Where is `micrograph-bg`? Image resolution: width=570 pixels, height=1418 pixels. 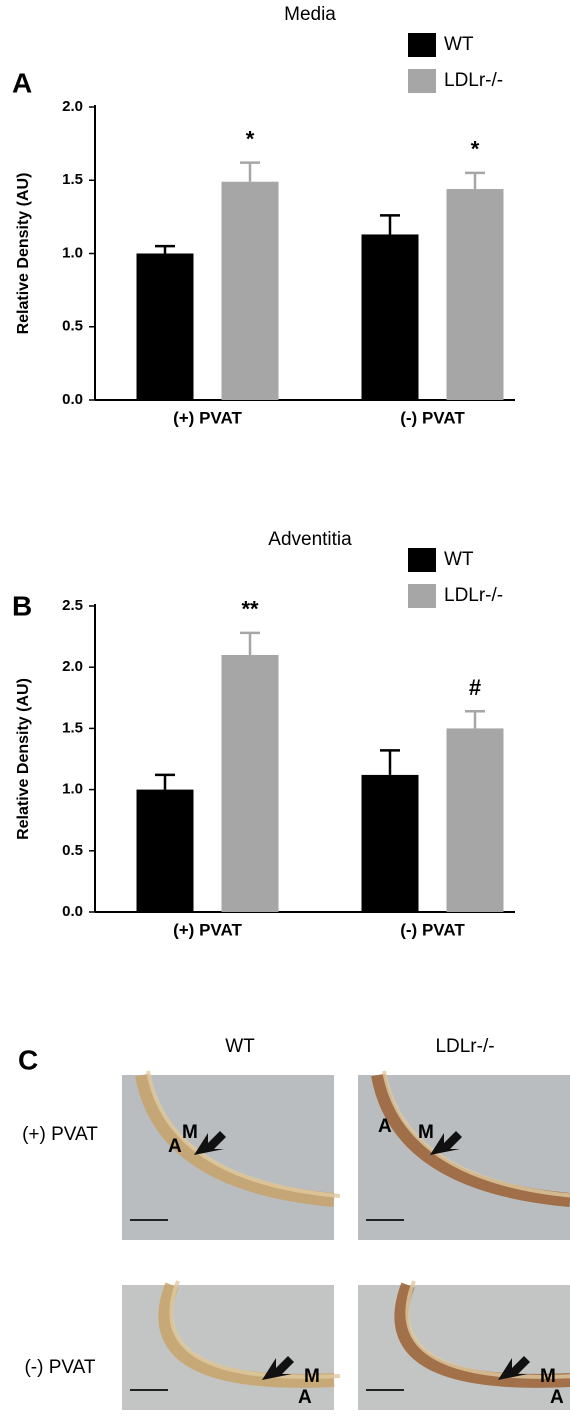 micrograph-bg is located at coordinates (464, 1347).